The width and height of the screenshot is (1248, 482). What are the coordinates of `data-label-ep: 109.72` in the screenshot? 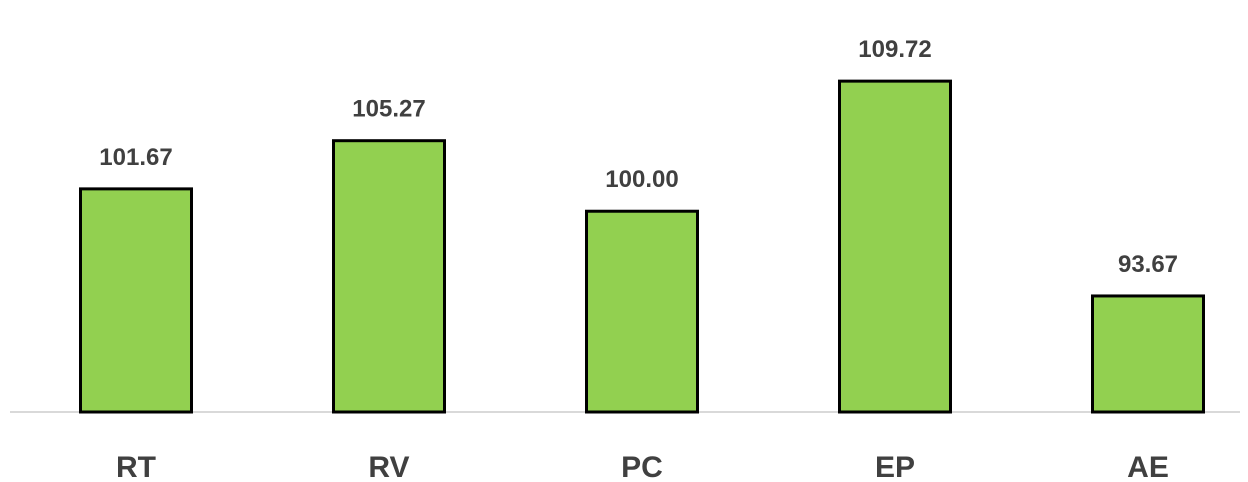 It's located at (894, 49).